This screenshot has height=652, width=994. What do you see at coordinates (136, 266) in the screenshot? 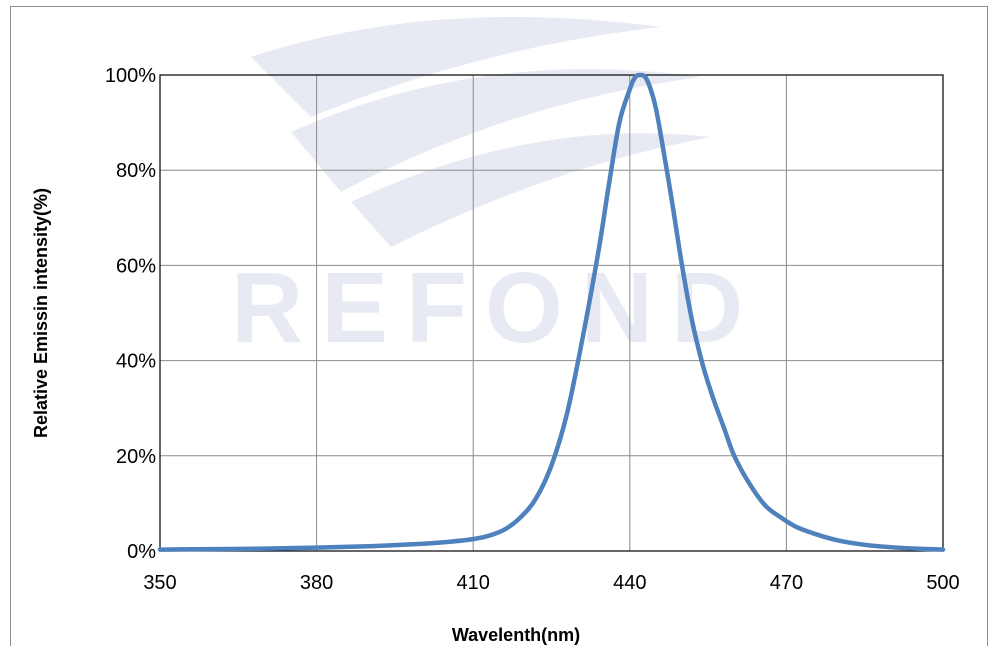
I see `y-tick-label: 60%` at bounding box center [136, 266].